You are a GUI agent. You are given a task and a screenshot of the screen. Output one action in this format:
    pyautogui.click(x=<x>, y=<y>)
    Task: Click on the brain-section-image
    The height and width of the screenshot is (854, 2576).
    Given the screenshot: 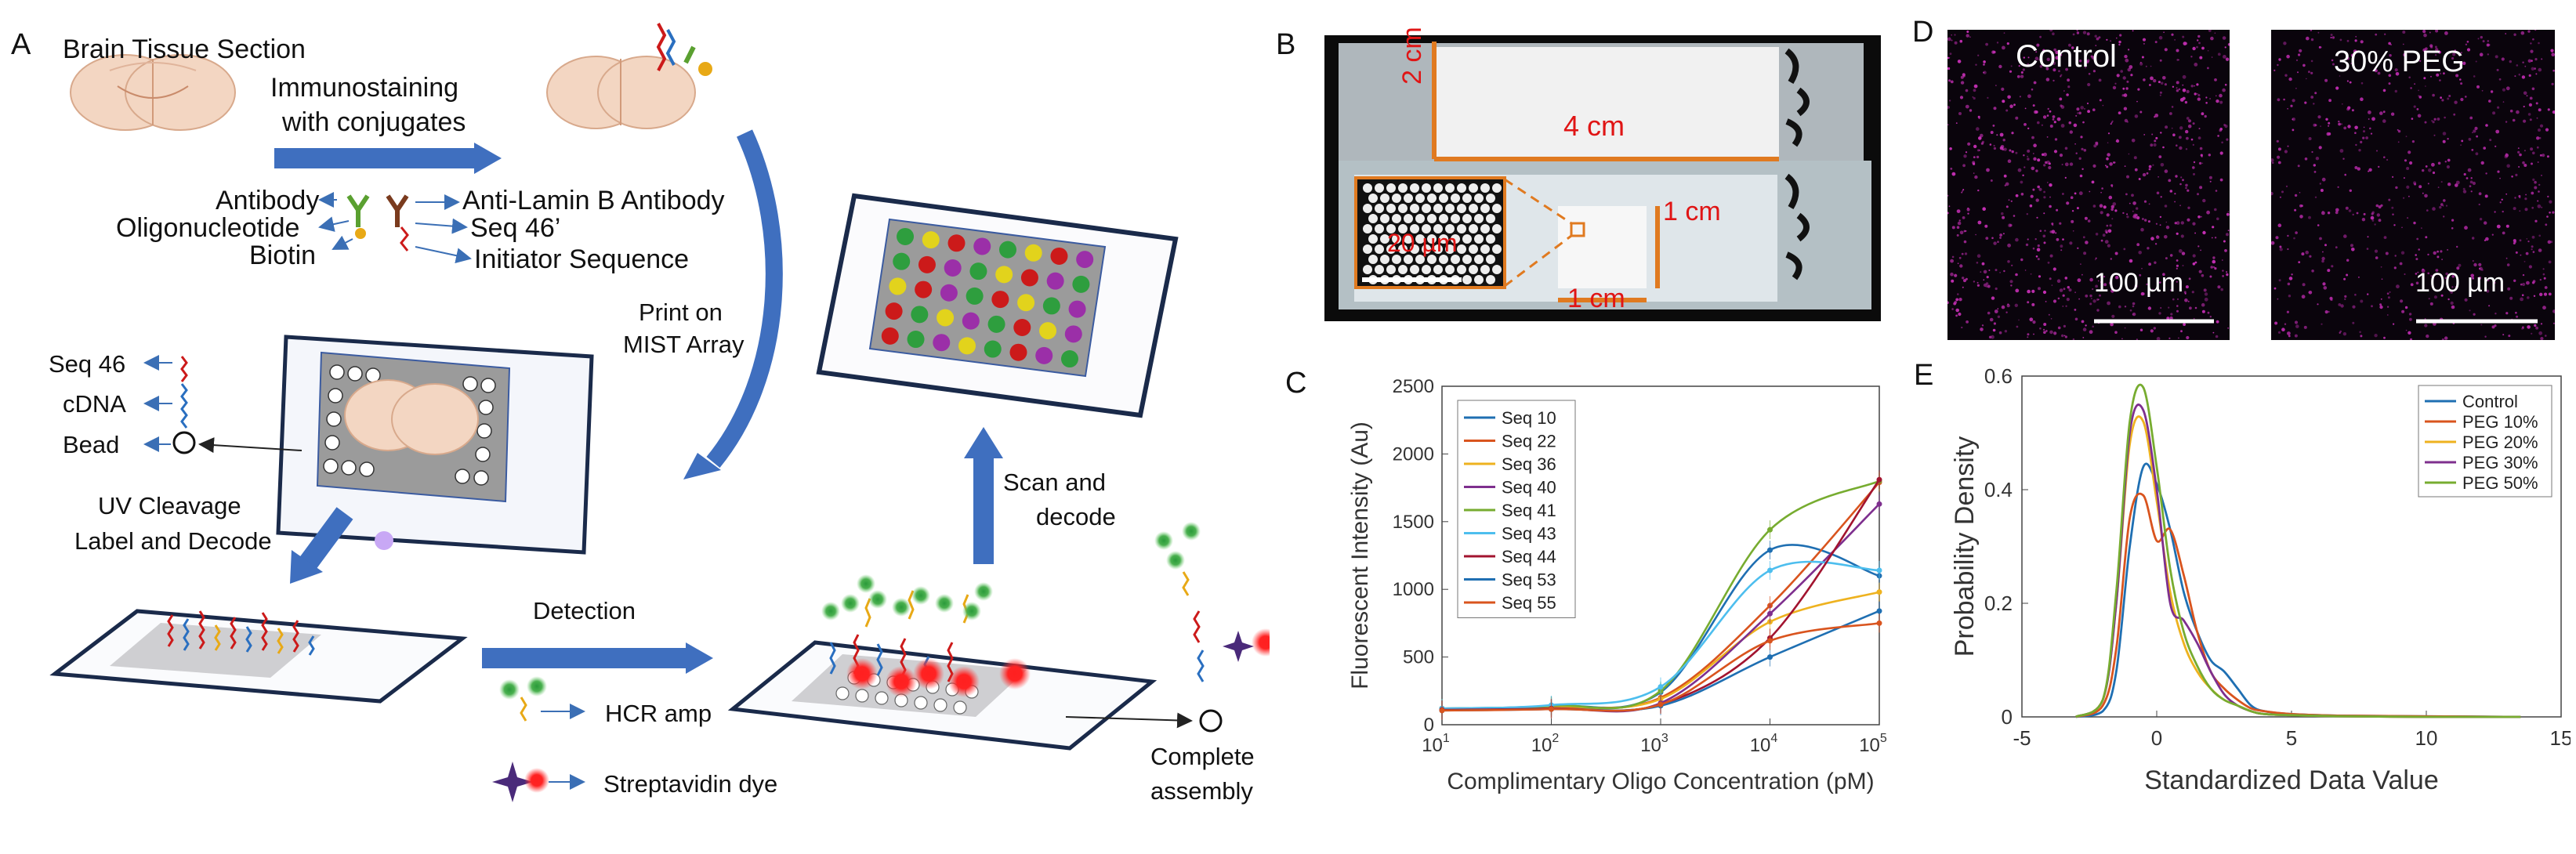 What is the action you would take?
    pyautogui.click(x=153, y=93)
    